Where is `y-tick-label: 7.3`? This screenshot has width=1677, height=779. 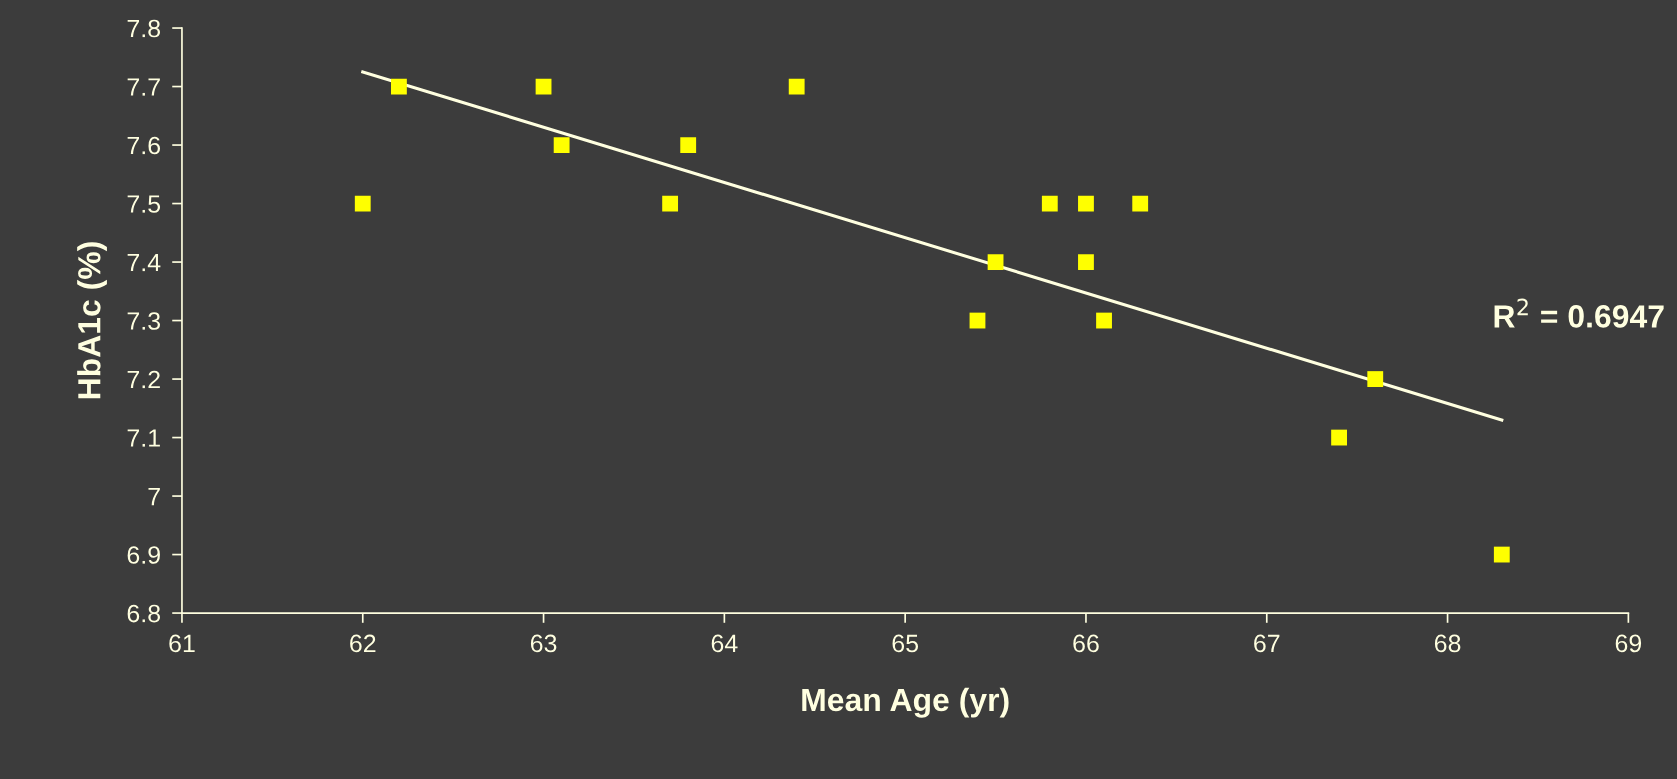 y-tick-label: 7.3 is located at coordinates (144, 321).